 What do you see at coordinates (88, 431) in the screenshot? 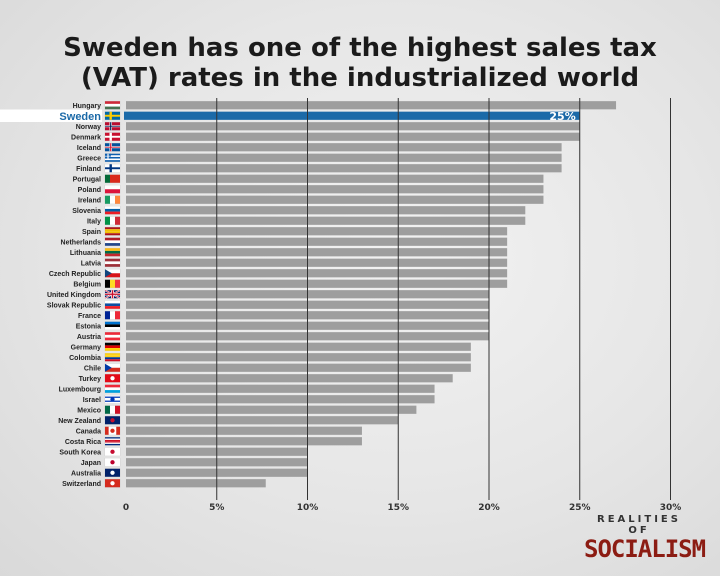
I see `category-label: Canada` at bounding box center [88, 431].